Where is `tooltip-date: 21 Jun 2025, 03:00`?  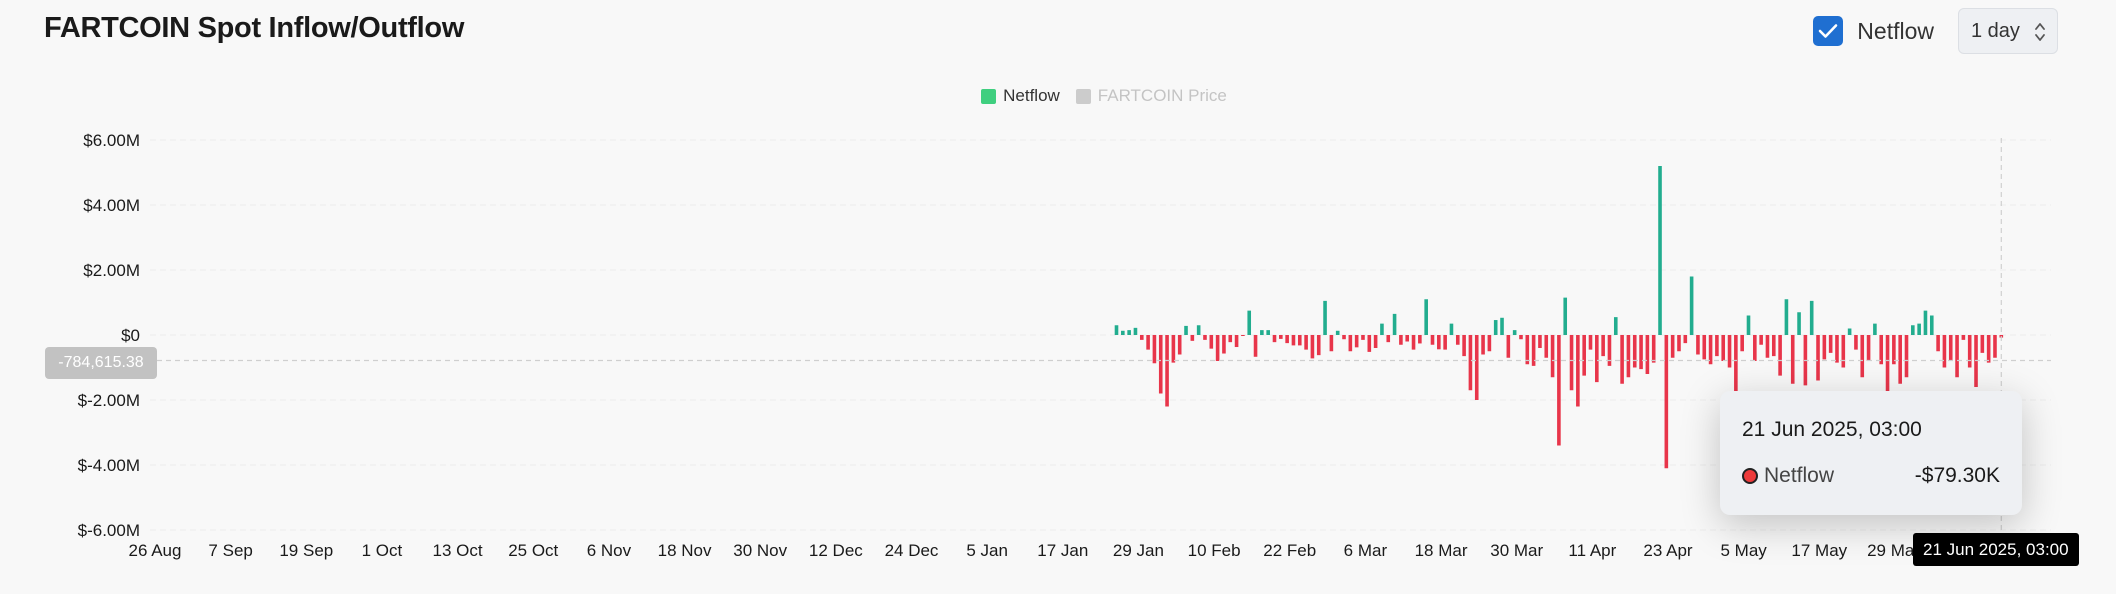 tooltip-date: 21 Jun 2025, 03:00 is located at coordinates (1832, 429).